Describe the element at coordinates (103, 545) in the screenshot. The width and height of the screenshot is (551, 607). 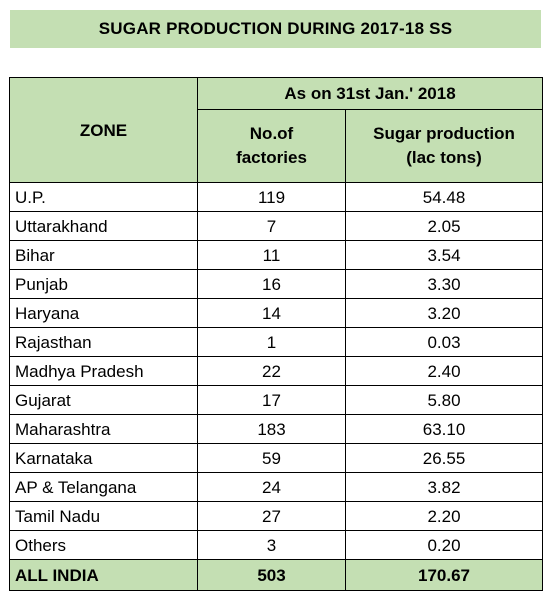
I see `zone-cell: Others` at that location.